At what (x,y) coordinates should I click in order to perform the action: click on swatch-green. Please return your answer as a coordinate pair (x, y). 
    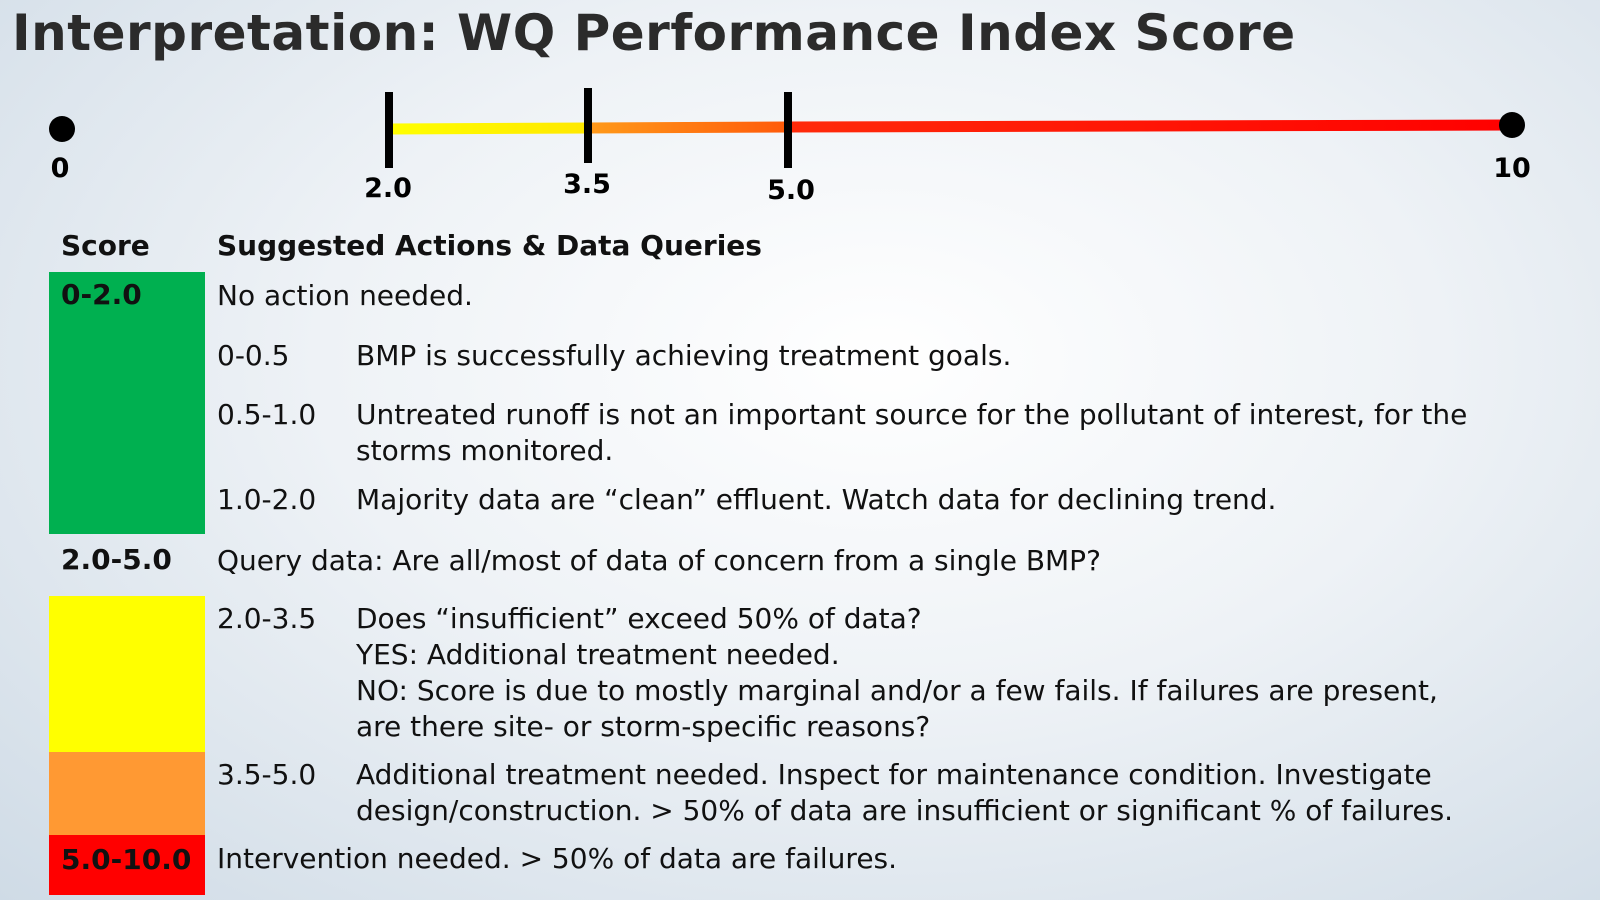
    Looking at the image, I should click on (127, 403).